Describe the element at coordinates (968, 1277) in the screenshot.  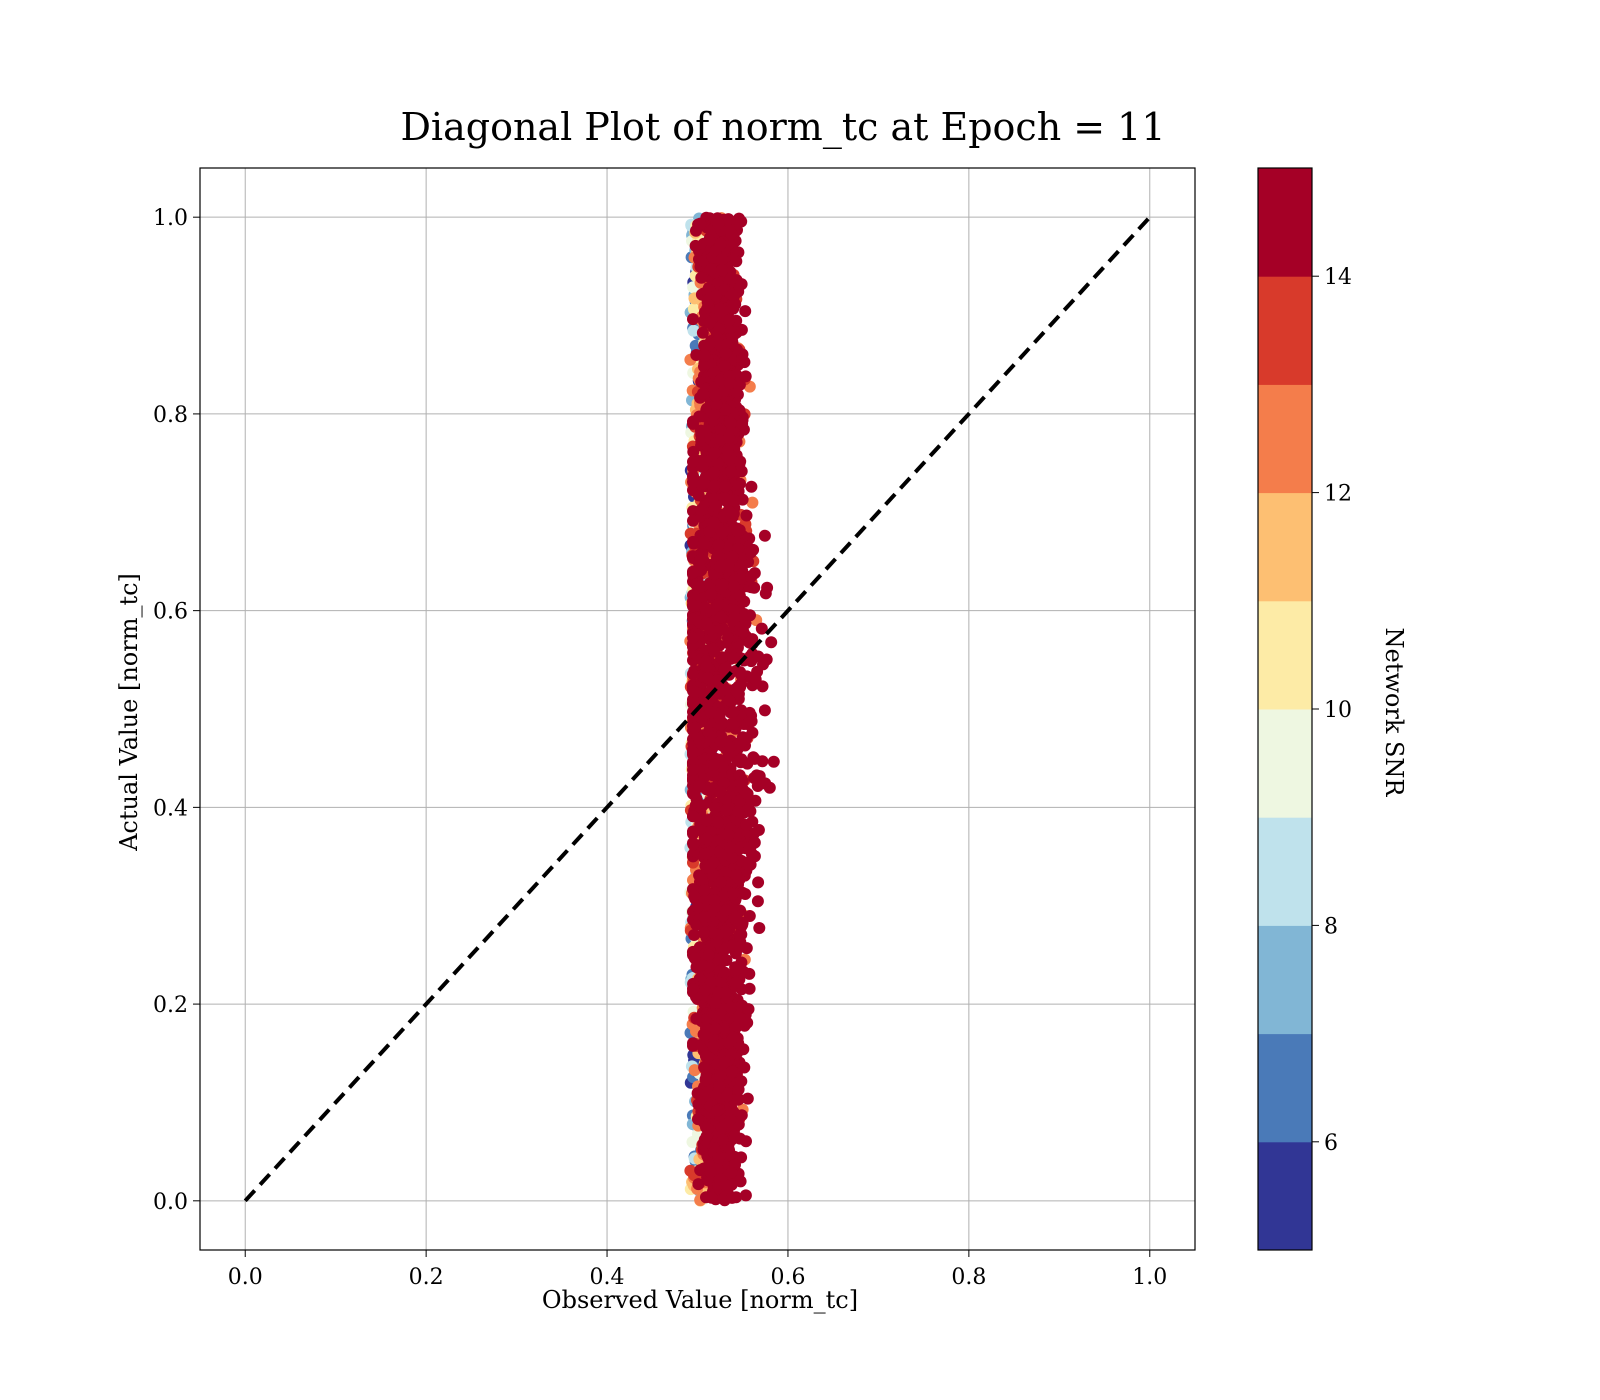
I see `x-tick-label: 0.8` at that location.